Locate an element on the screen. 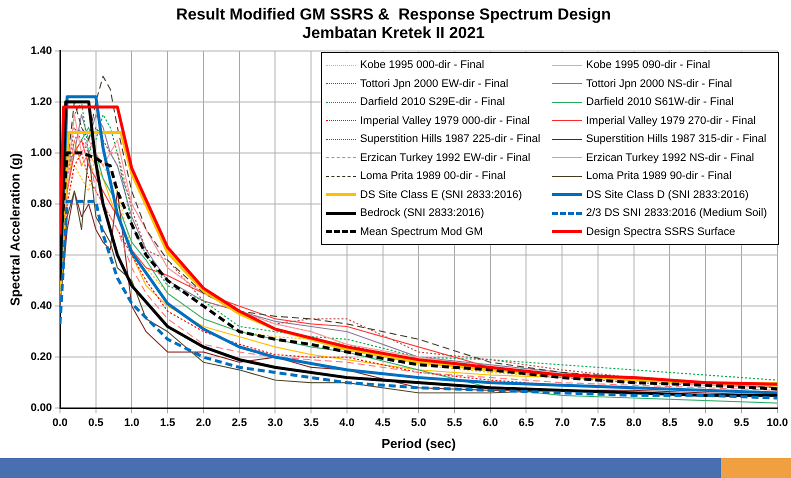 The height and width of the screenshot is (478, 791). legend-label: DS Site Class E (SNI 2833:2016) is located at coordinates (441, 195).